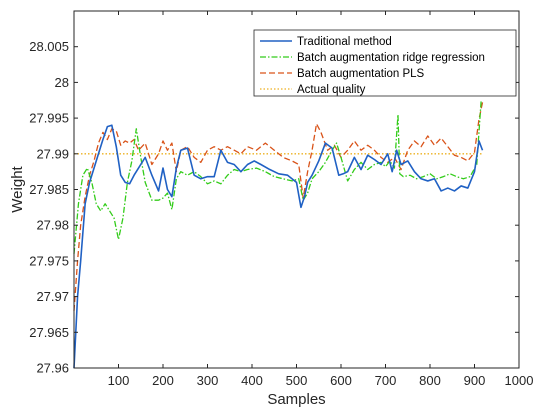  Describe the element at coordinates (52, 153) in the screenshot. I see `y-tick-label: 27.99` at that location.